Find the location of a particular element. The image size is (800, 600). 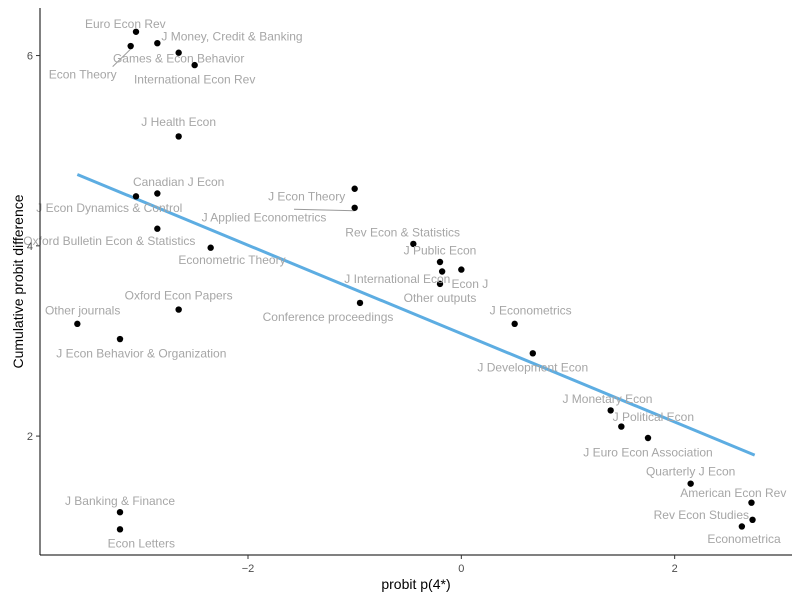

point-label: J Econometrics is located at coordinates (531, 311).